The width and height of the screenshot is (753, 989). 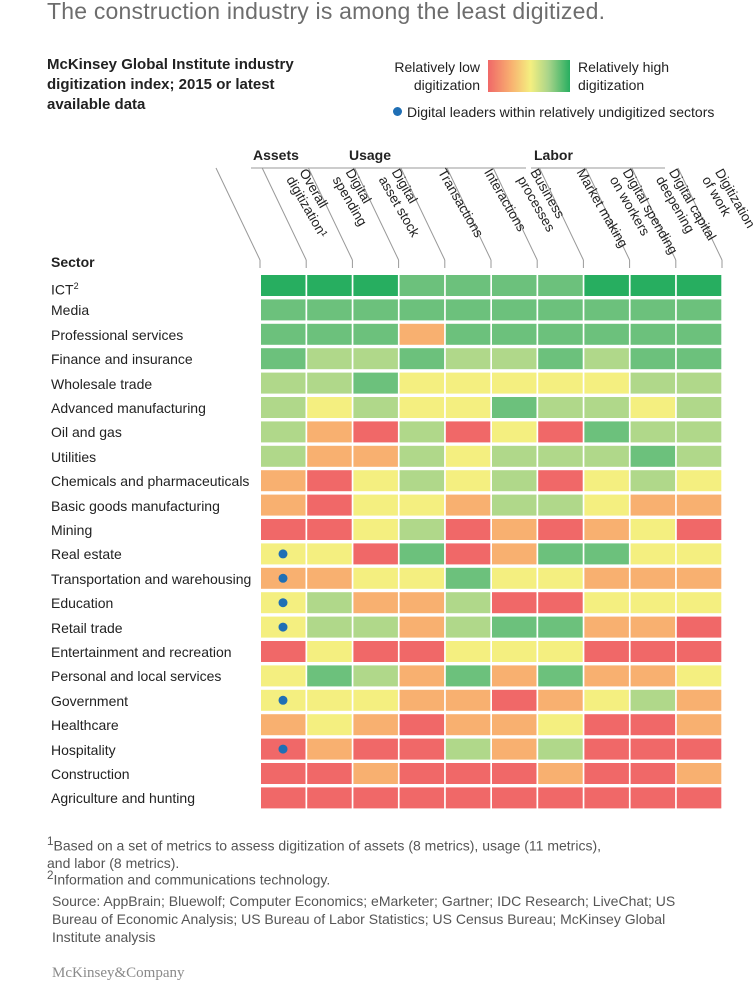 What do you see at coordinates (624, 76) in the screenshot?
I see `legend-high-label: Relatively high digitization` at bounding box center [624, 76].